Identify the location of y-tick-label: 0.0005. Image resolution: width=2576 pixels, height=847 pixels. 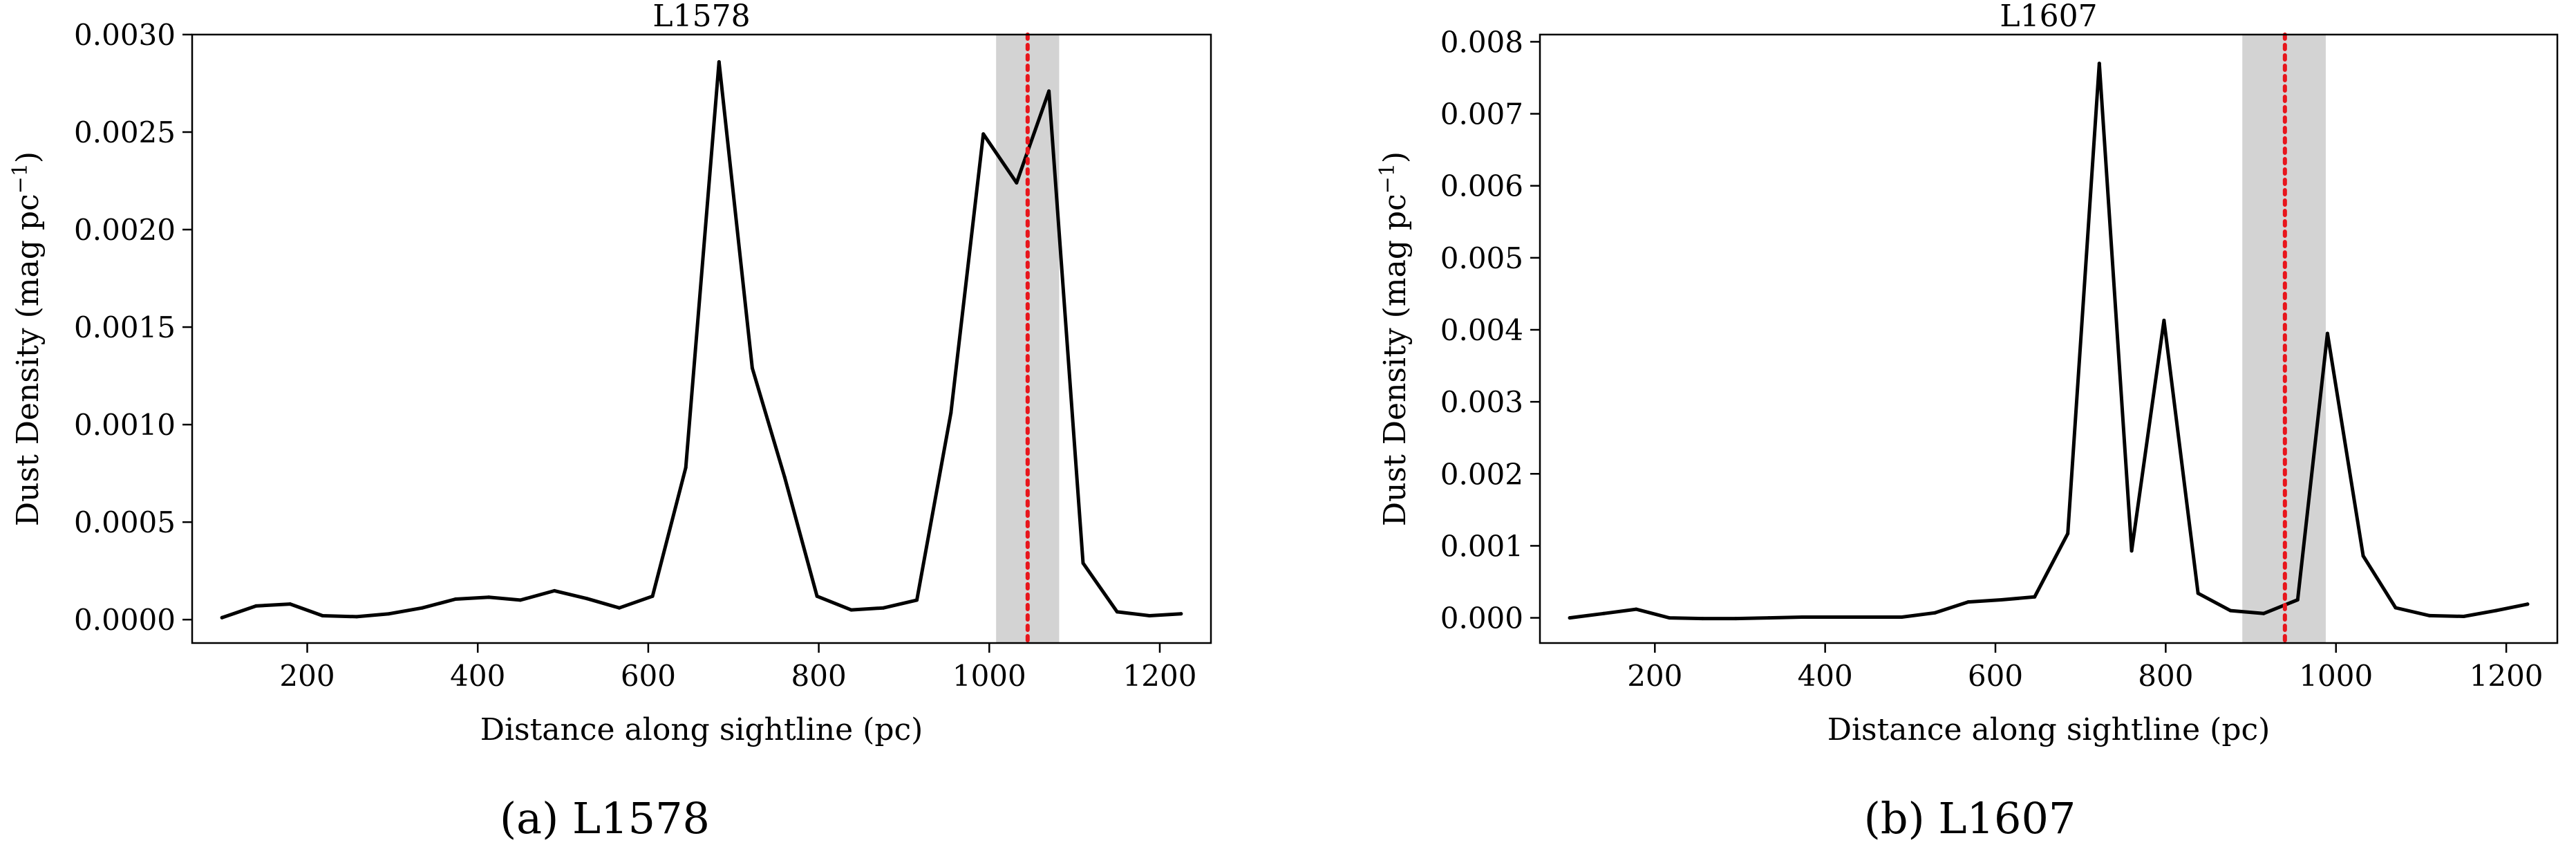
(125, 522).